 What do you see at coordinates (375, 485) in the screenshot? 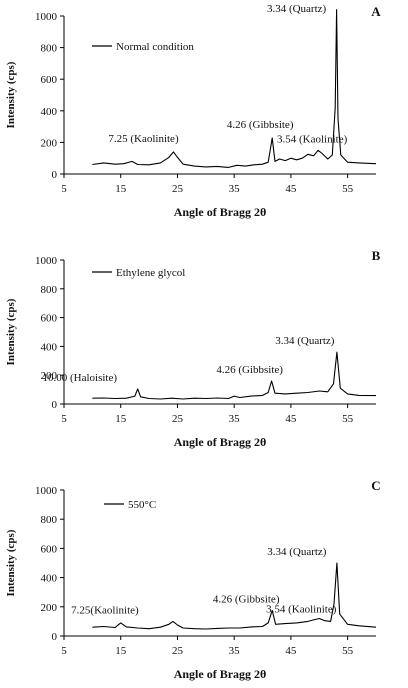
I see `panel-letter: C` at bounding box center [375, 485].